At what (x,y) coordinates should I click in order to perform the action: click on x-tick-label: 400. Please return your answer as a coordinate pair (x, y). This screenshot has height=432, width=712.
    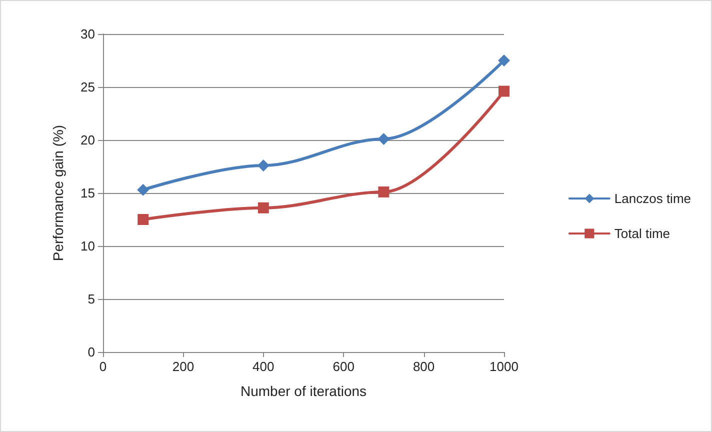
    Looking at the image, I should click on (263, 366).